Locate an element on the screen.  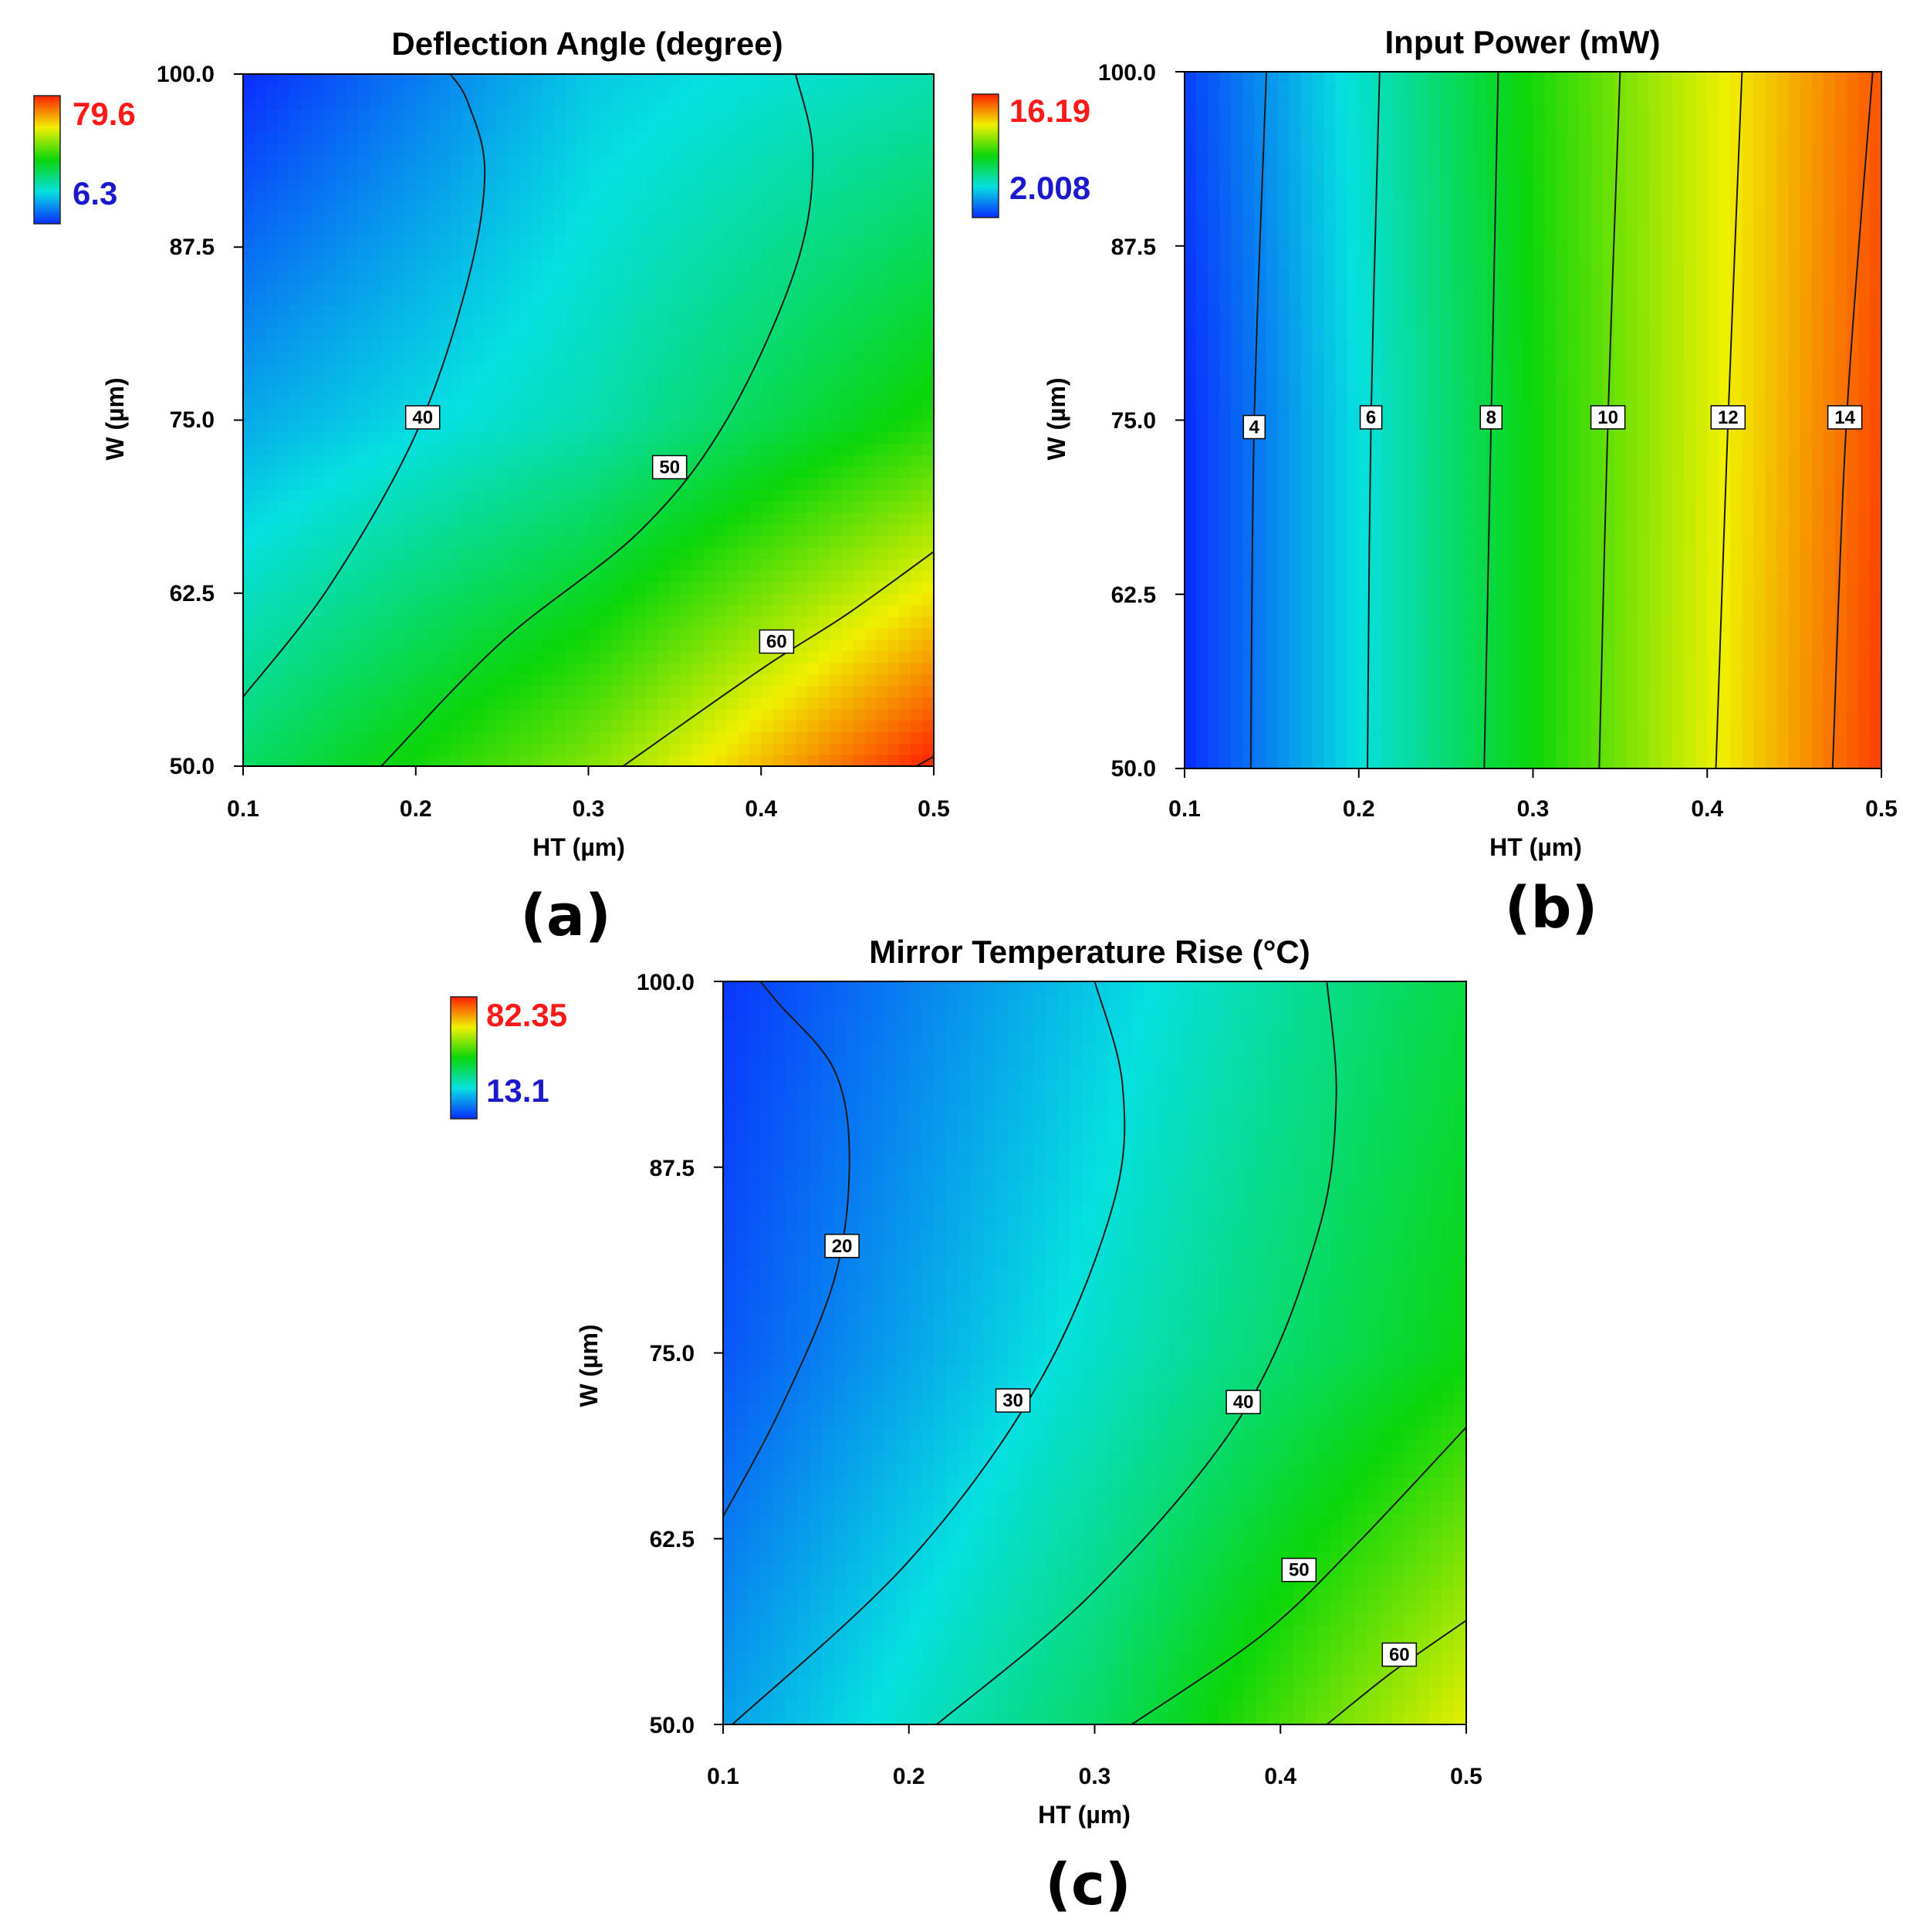
chart-a-colorbar-max: 79.6 is located at coordinates (104, 114).